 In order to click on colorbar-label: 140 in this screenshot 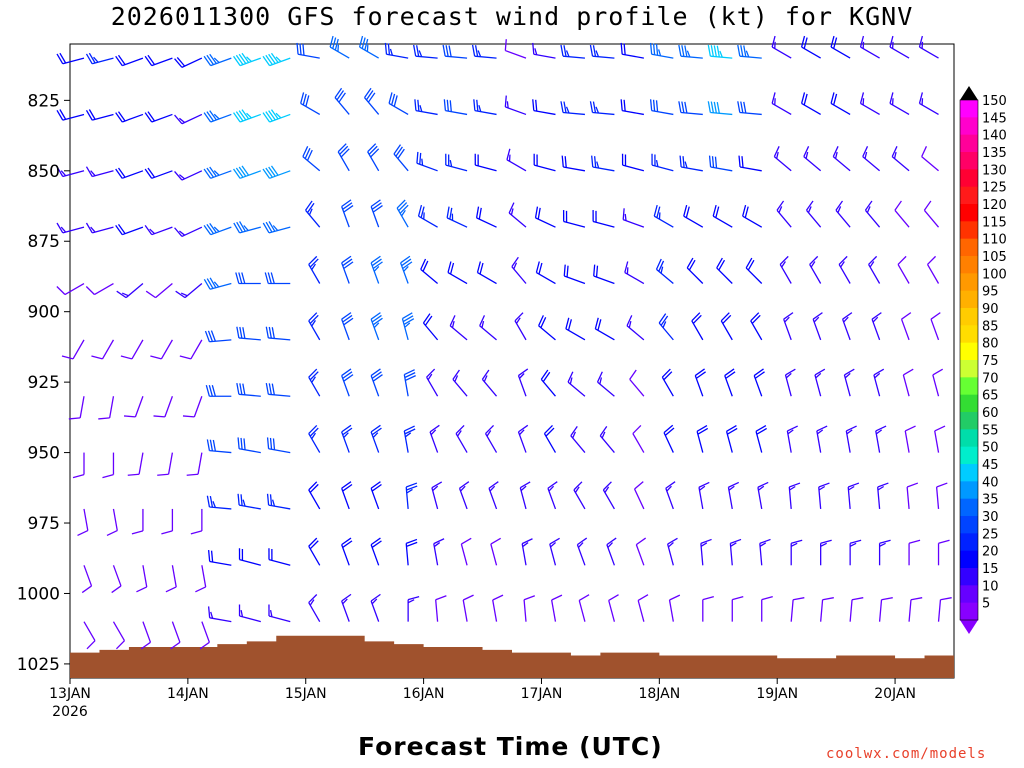, I will do `click(994, 136)`.